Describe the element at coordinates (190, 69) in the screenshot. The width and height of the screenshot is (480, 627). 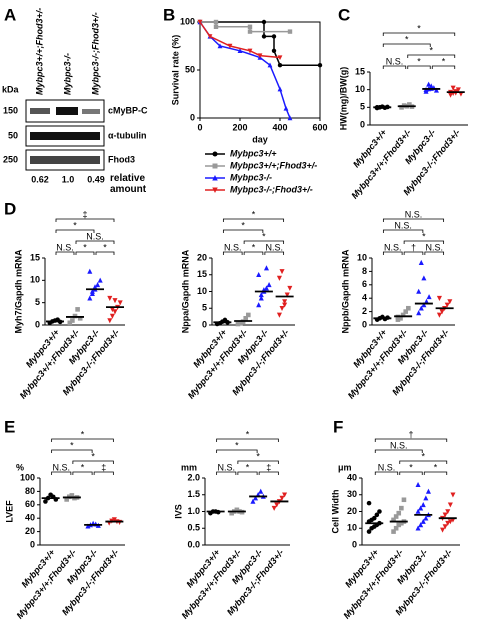
I see `y-tick-label: 50` at that location.